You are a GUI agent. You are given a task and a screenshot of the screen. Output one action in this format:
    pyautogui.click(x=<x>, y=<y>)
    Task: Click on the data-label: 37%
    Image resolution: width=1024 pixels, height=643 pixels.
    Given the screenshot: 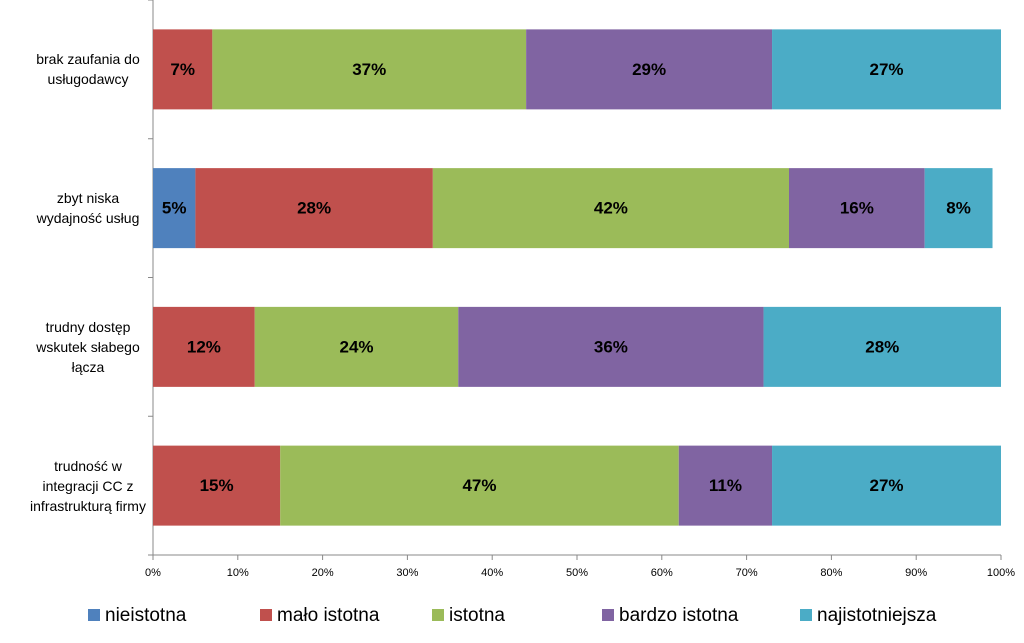 What is the action you would take?
    pyautogui.click(x=369, y=69)
    